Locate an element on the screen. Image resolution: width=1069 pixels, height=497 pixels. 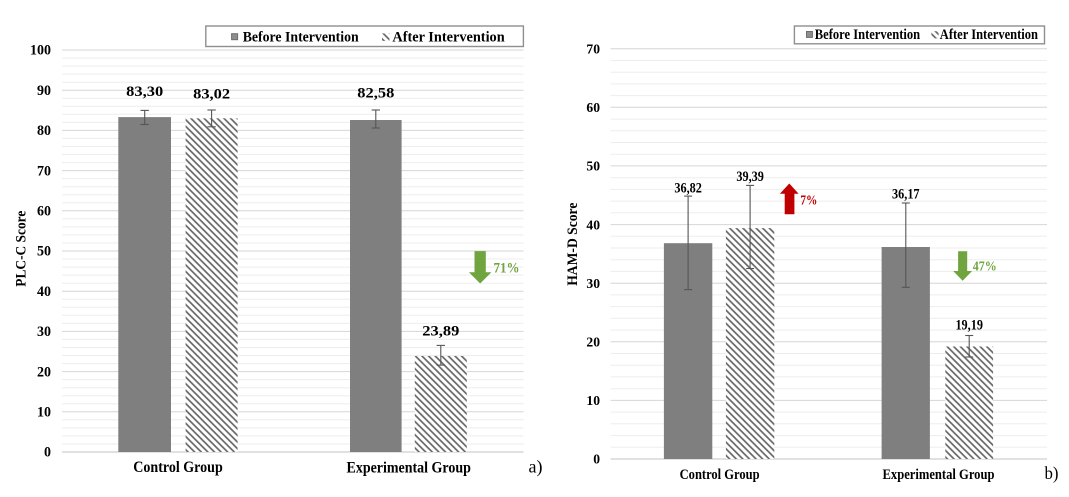
svg-text: 7% is located at coordinates (808, 200).